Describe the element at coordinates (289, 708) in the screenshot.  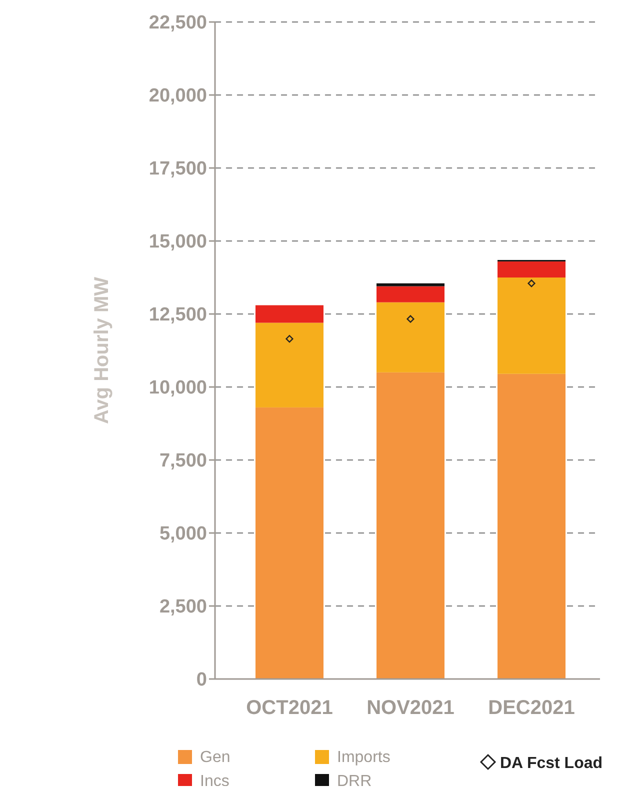
I see `x-tick-label: OCT2021` at that location.